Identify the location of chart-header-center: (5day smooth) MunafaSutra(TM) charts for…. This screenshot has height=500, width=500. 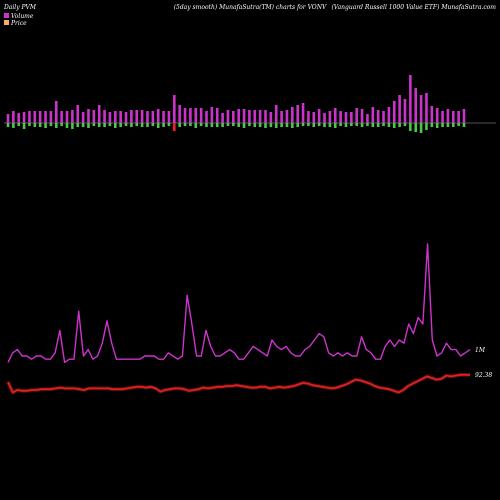
(250, 7).